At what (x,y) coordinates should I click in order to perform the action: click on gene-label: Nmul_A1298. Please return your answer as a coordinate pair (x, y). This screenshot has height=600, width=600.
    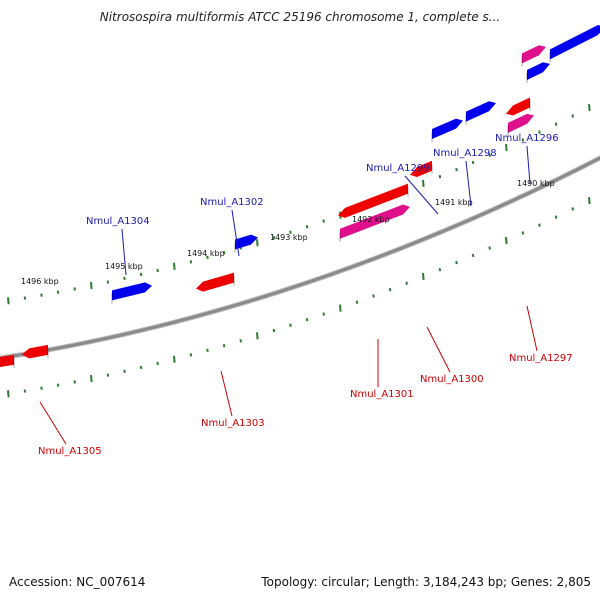
    Looking at the image, I should click on (465, 153).